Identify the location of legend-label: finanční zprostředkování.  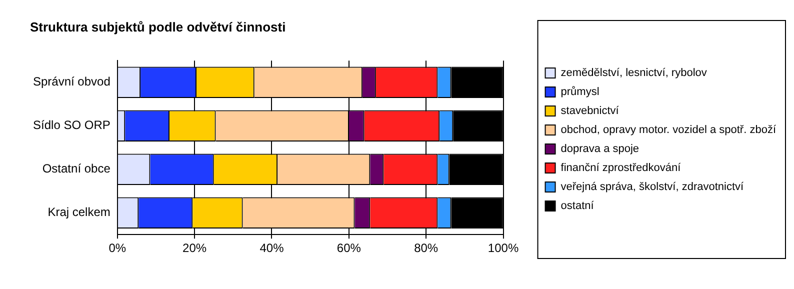
(621, 168).